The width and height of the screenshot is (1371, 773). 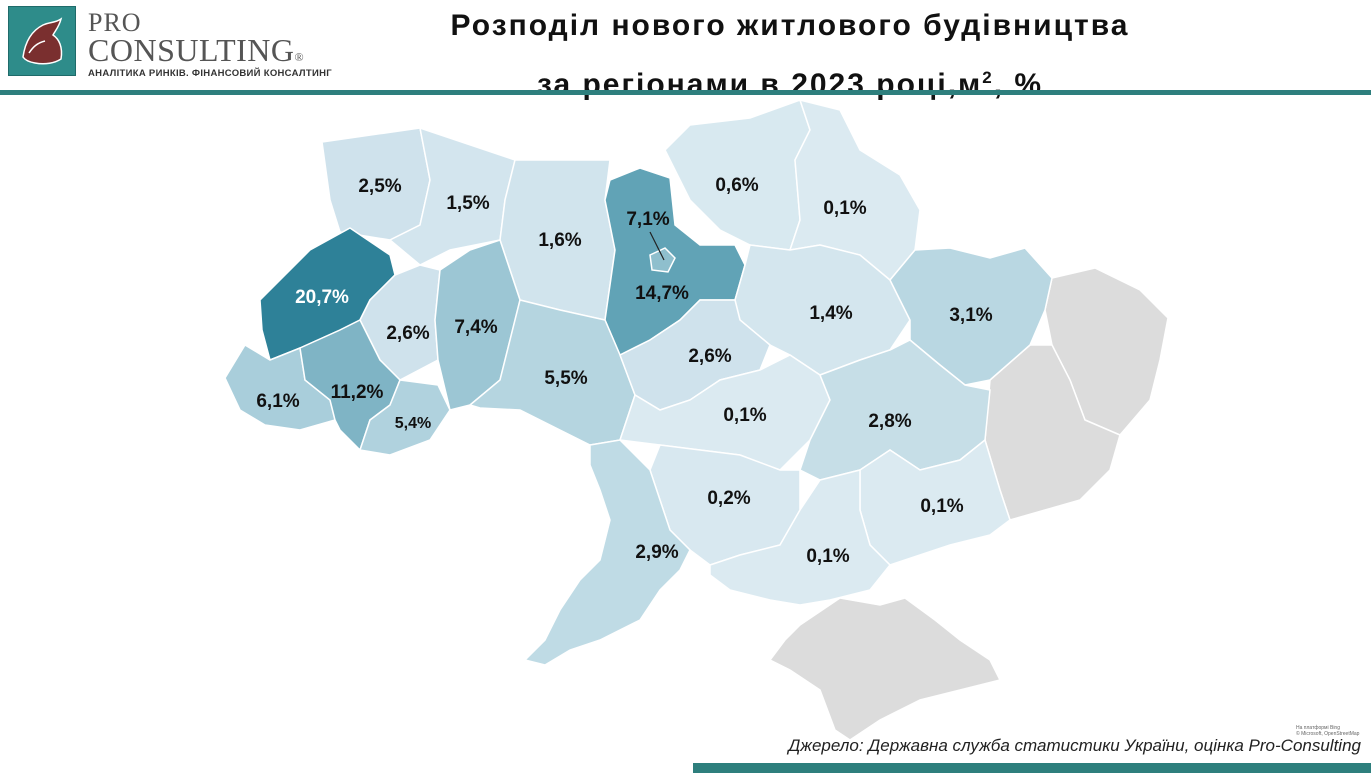 What do you see at coordinates (800, 537) in the screenshot?
I see `region-kherson` at bounding box center [800, 537].